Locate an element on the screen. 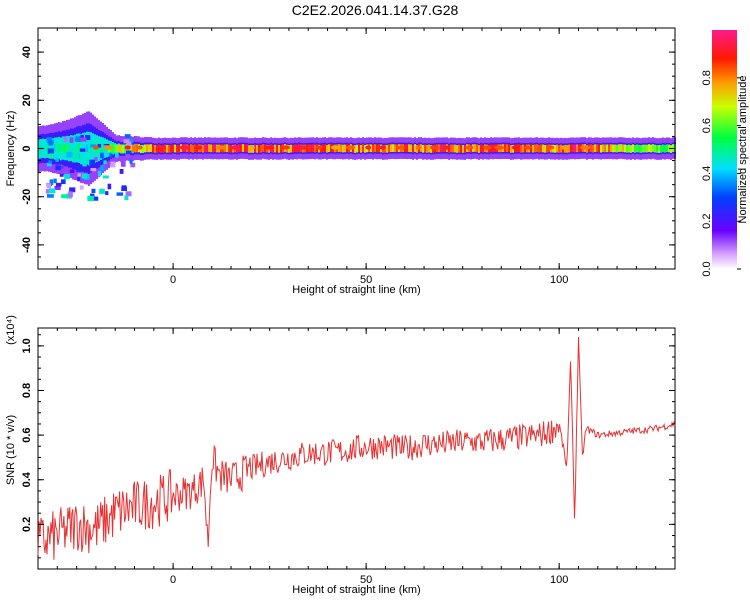 Image resolution: width=750 pixels, height=600 pixels. x-tick-label: 100 is located at coordinates (559, 580).